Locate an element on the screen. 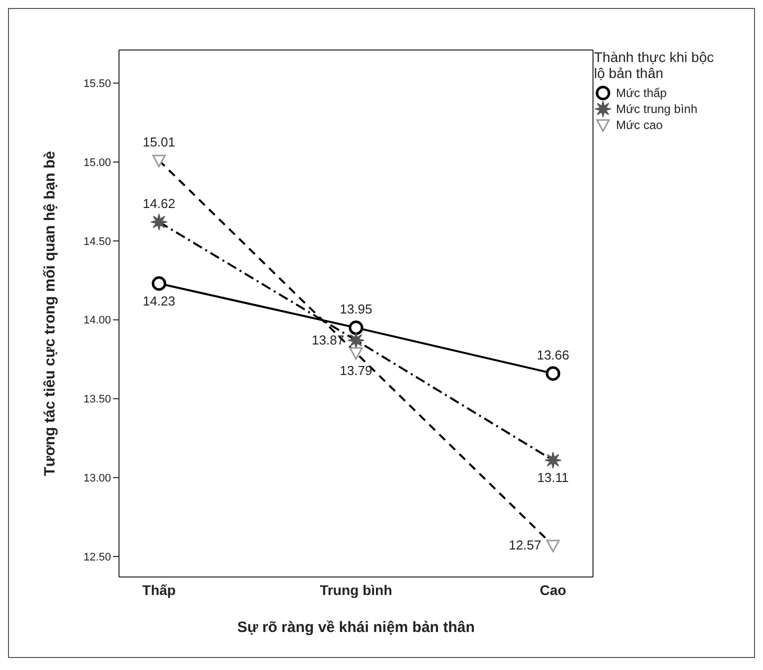 This screenshot has width=763, height=670. y-axis-title: Tương tác tiêu cực trong mối quan hệ bạn bè is located at coordinates (49, 313).